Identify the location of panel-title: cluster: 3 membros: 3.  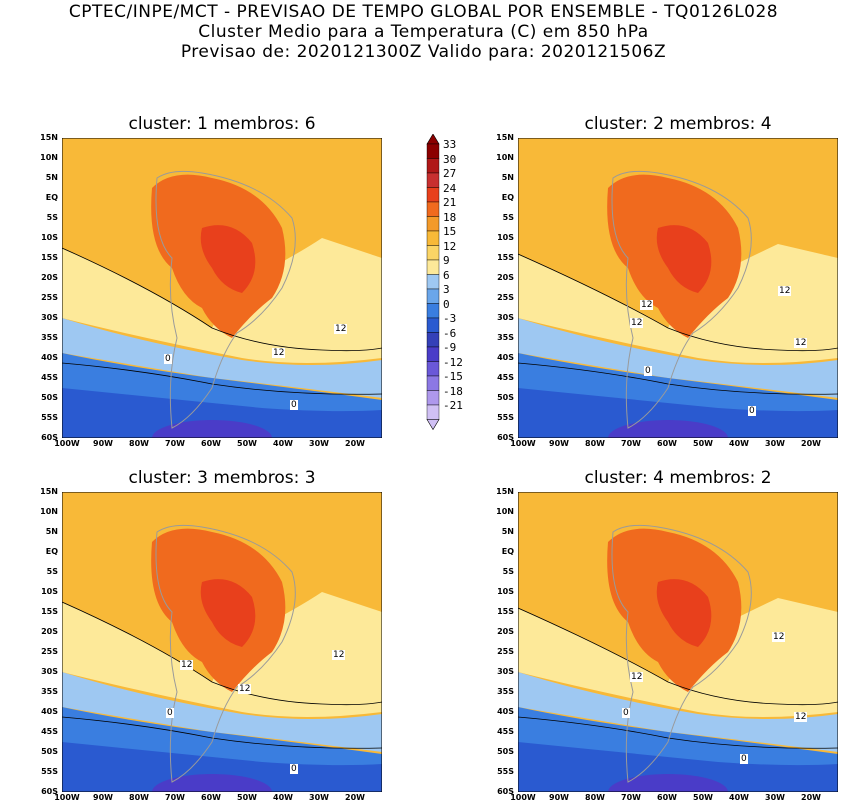
(222, 478).